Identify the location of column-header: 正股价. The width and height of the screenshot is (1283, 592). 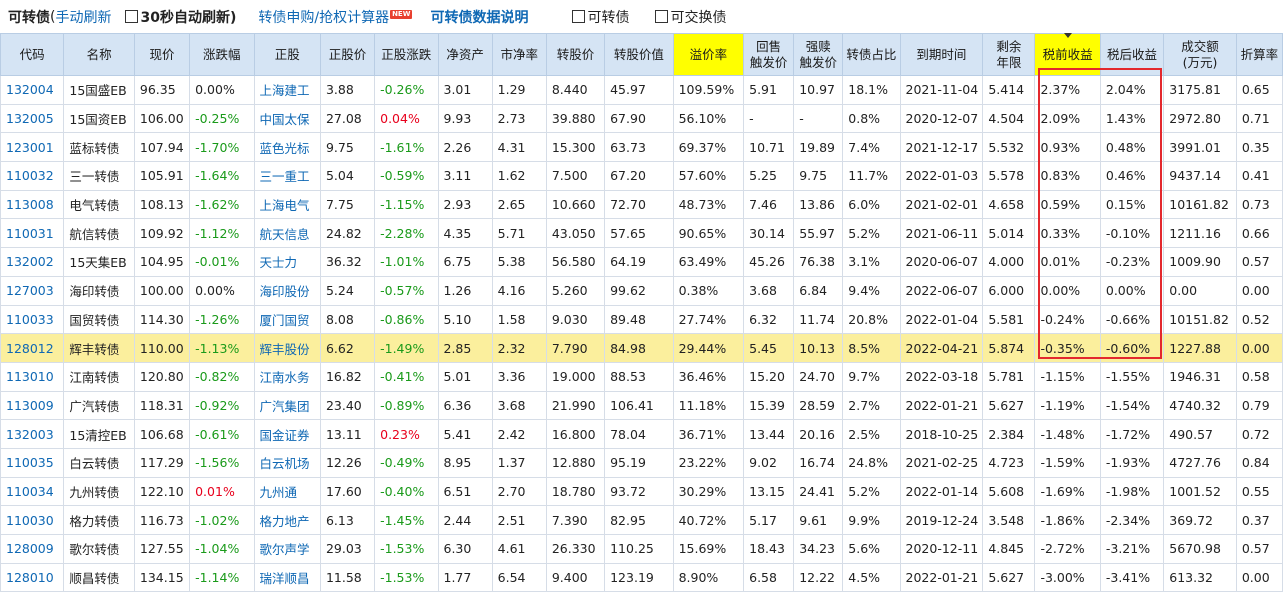
(347, 54).